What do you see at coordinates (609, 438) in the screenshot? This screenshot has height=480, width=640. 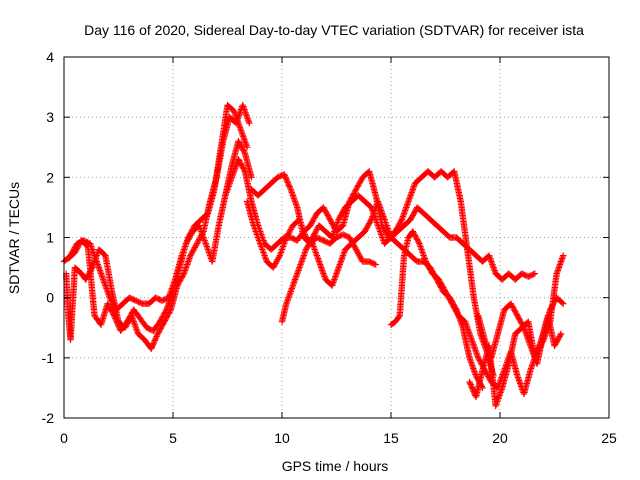 I see `x-tick-label: 25` at bounding box center [609, 438].